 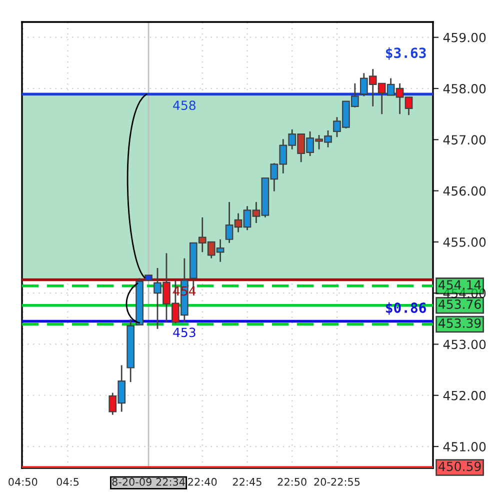 What do you see at coordinates (23, 482) in the screenshot?
I see `x-tick-label: 04:50` at bounding box center [23, 482].